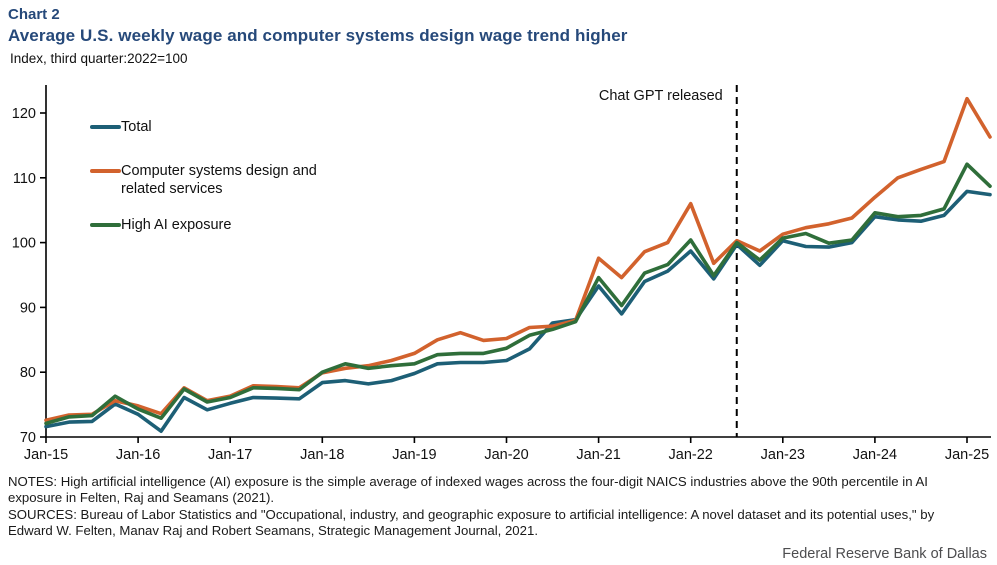  I want to click on x-axis-tick-label: Jan-16, so click(138, 455).